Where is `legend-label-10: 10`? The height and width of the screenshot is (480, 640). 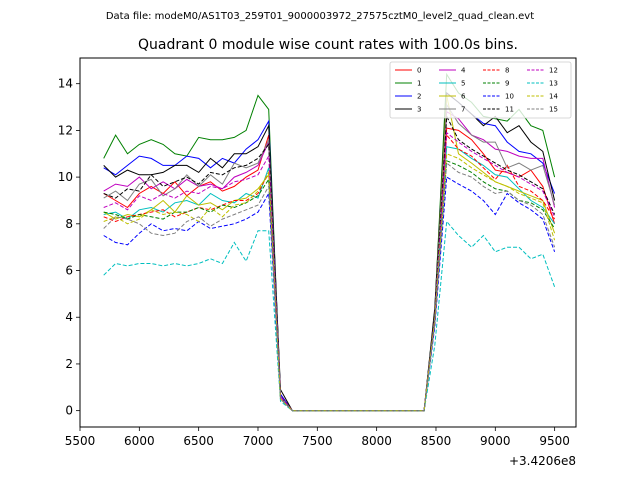 legend-label-10: 10 is located at coordinates (509, 97).